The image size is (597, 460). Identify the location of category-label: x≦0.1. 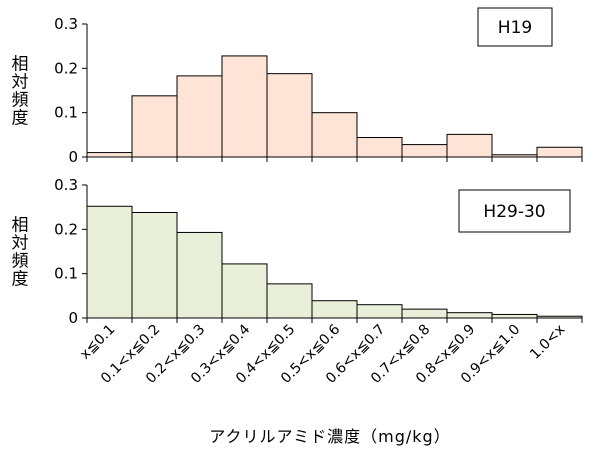
(97, 342).